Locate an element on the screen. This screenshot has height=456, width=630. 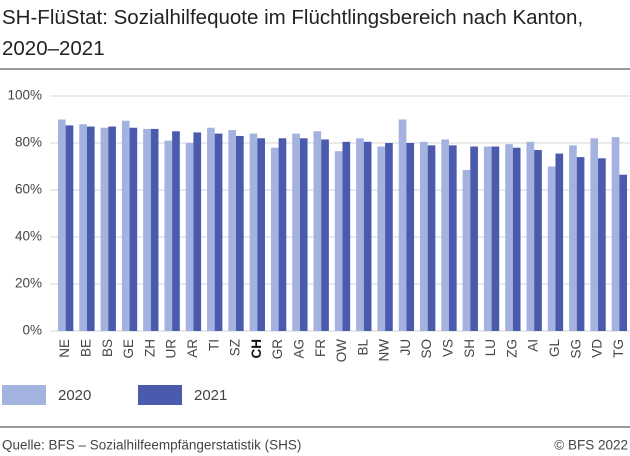
y-tick-label: 20% is located at coordinates (28, 283).